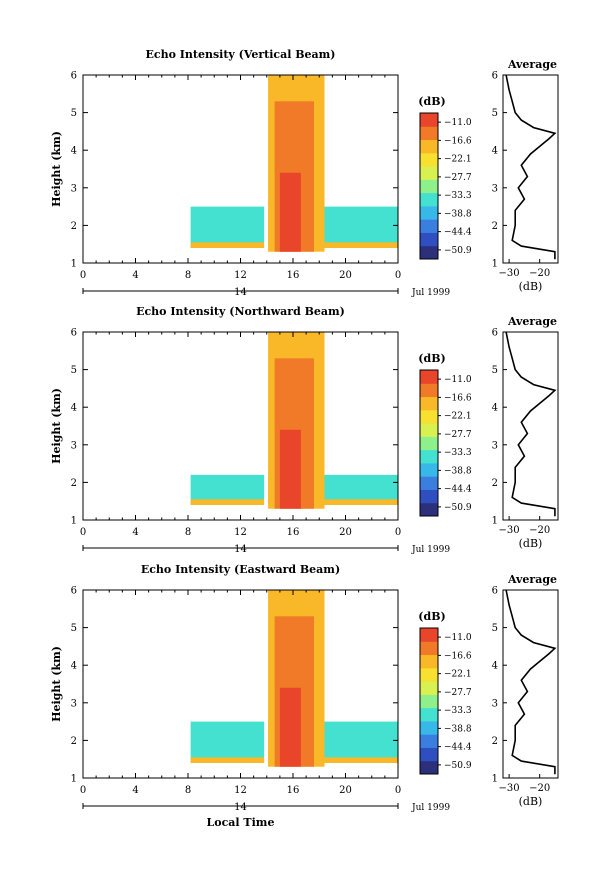  I want to click on colorbar-label: −44.4, so click(458, 490).